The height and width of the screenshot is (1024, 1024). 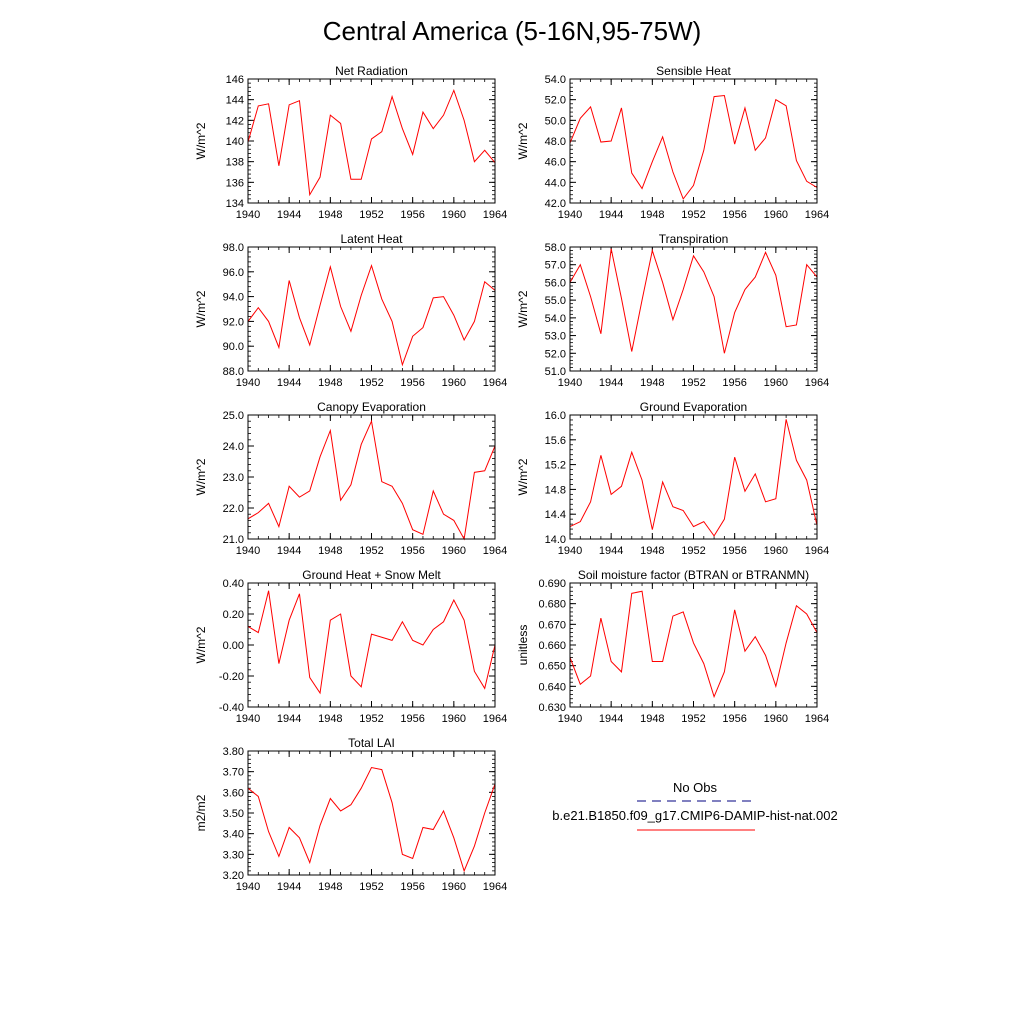 I want to click on plot-frame, so click(x=371, y=309).